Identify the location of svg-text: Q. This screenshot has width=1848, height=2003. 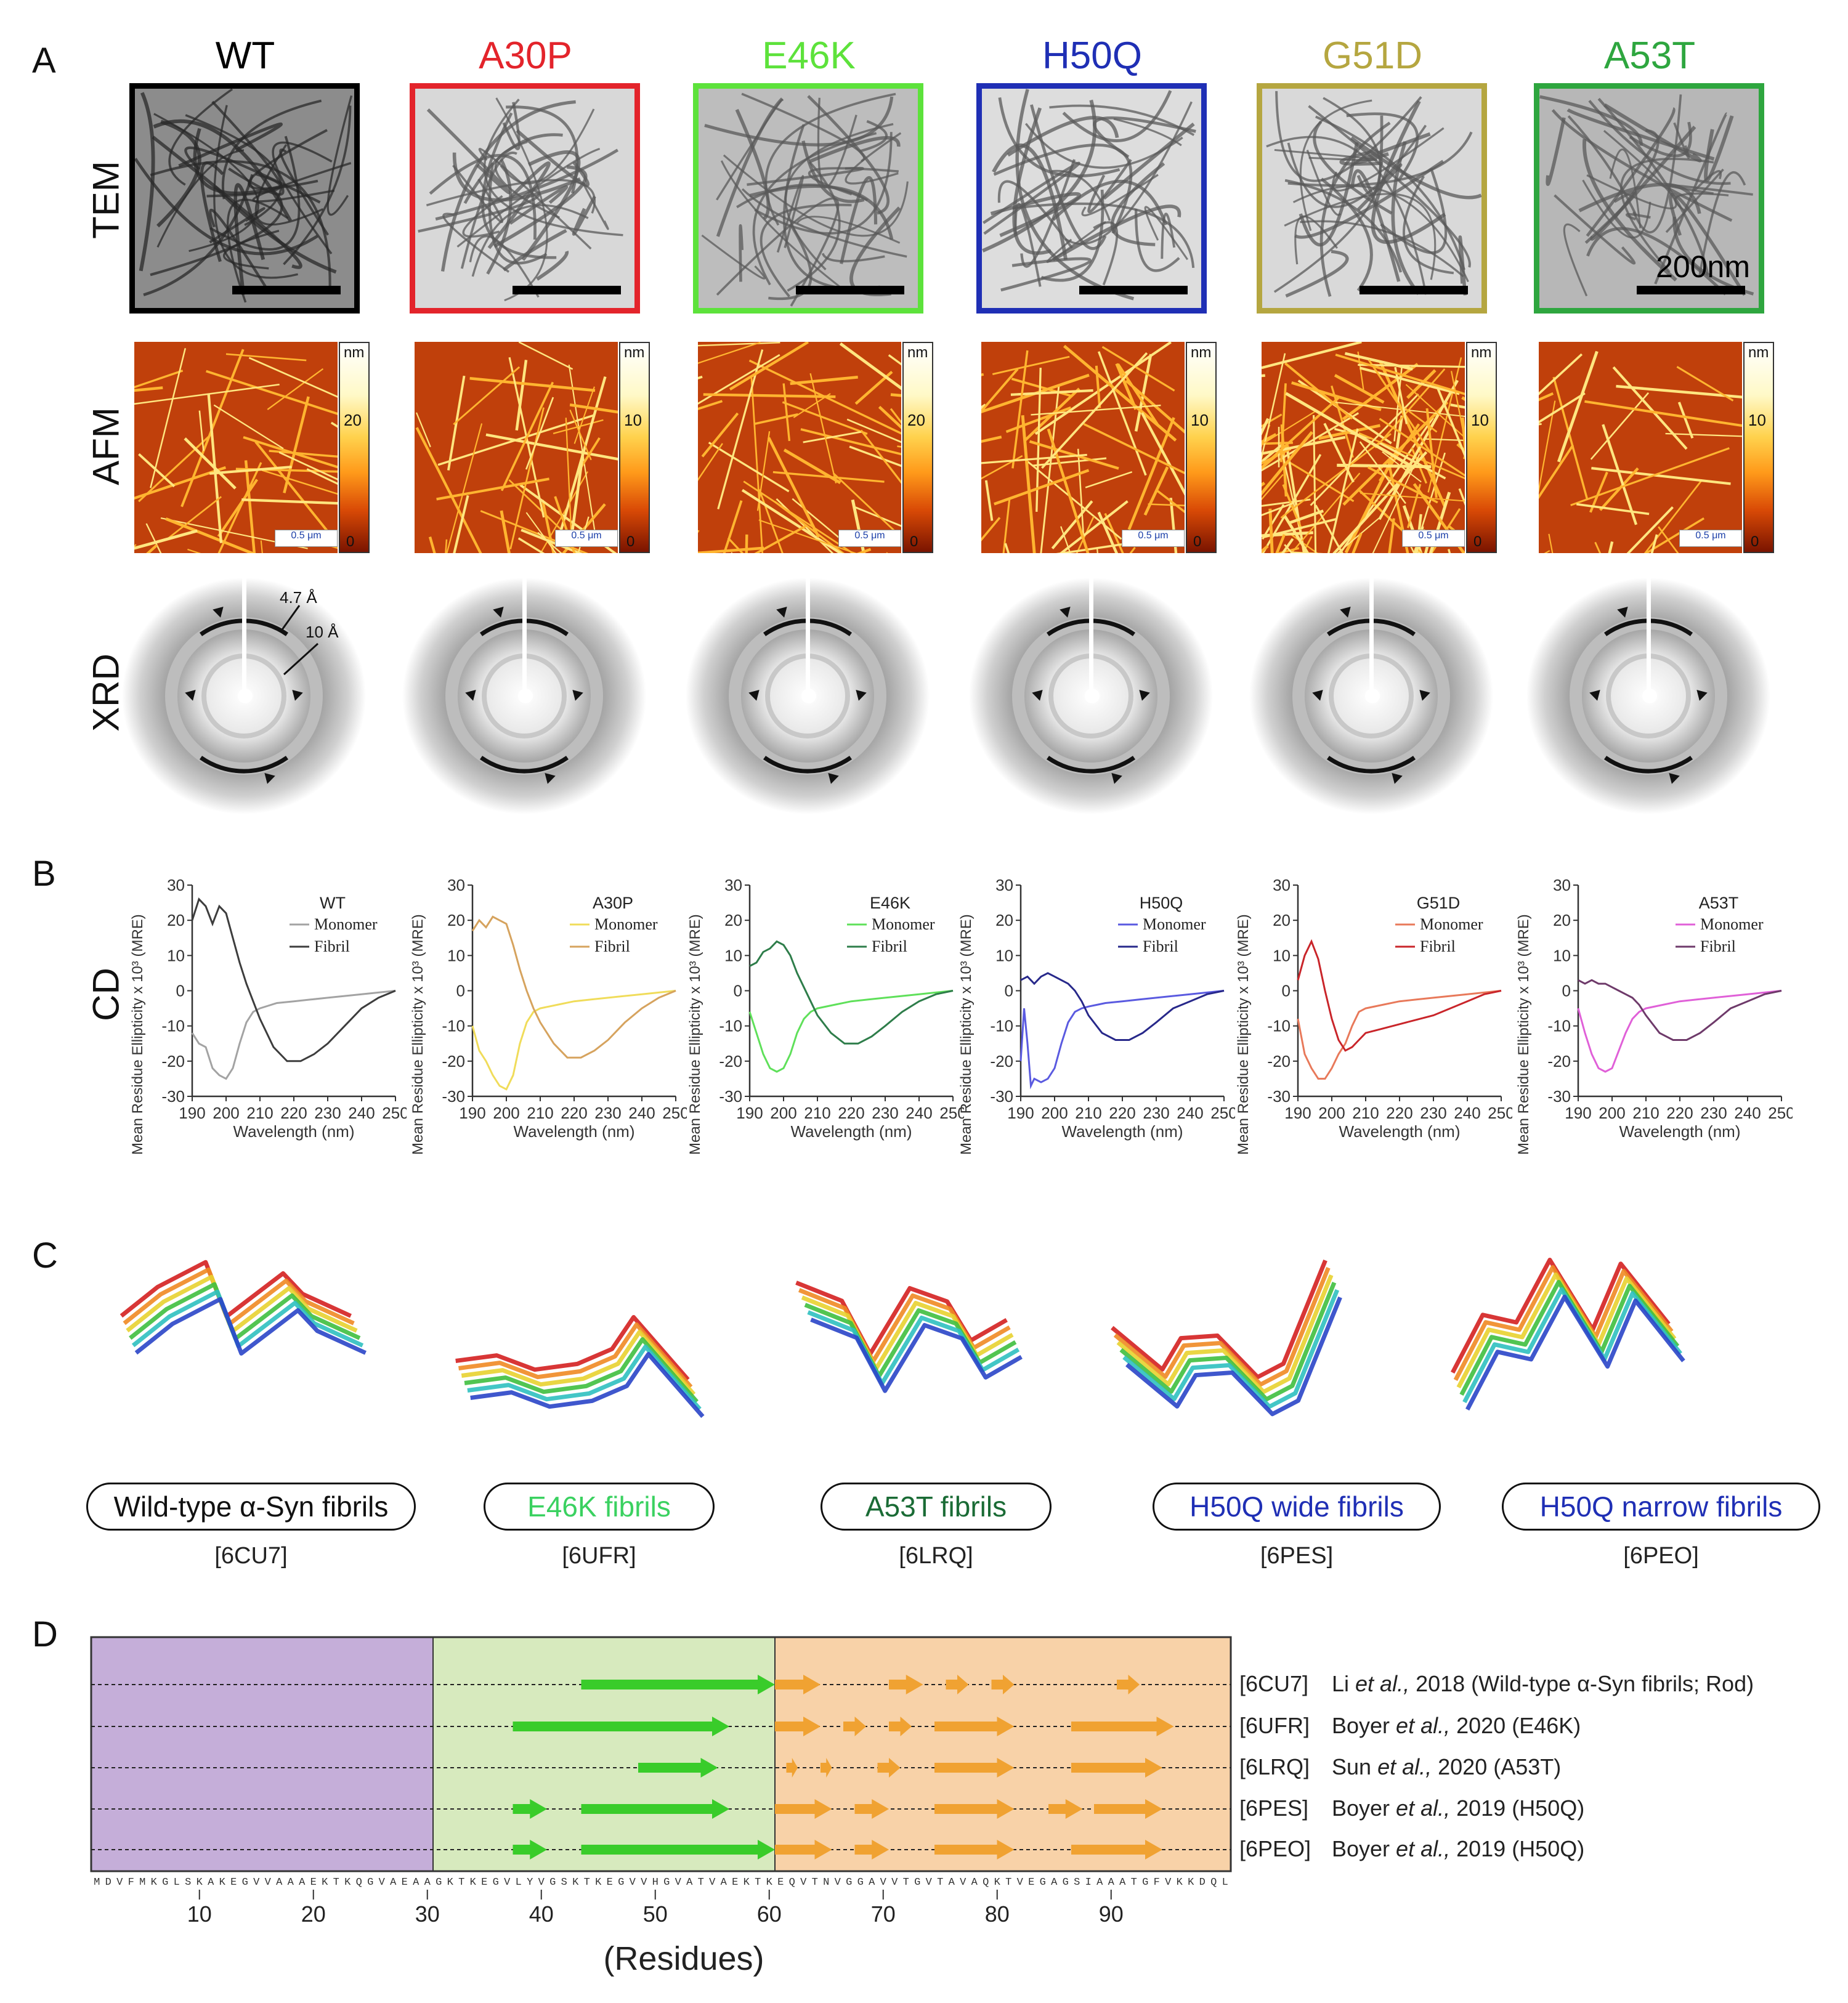
(1213, 1883).